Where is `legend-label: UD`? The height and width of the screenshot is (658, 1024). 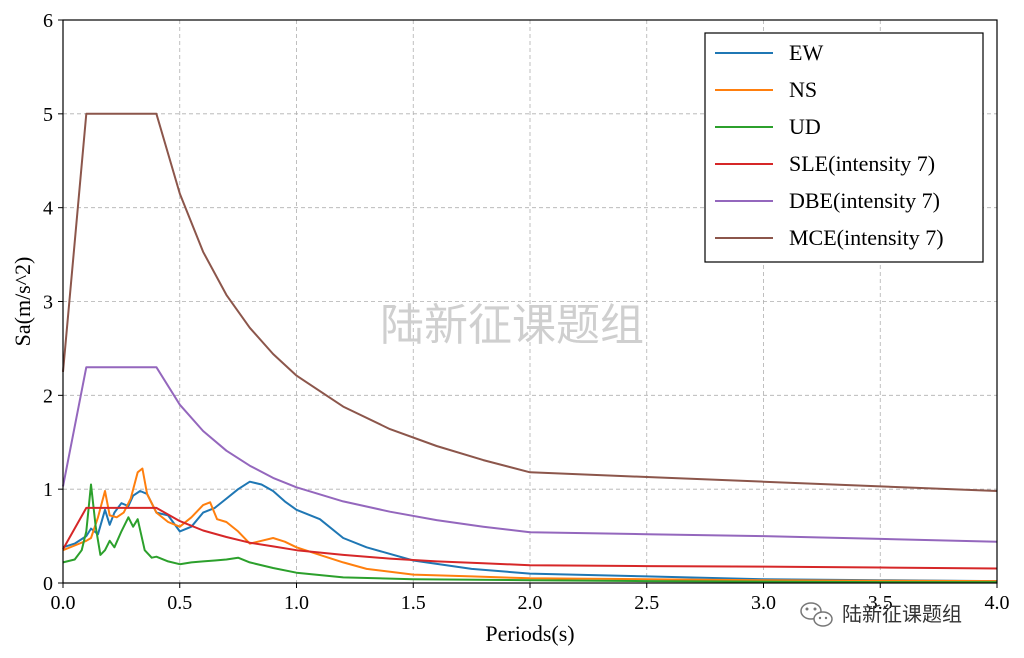 legend-label: UD is located at coordinates (805, 126).